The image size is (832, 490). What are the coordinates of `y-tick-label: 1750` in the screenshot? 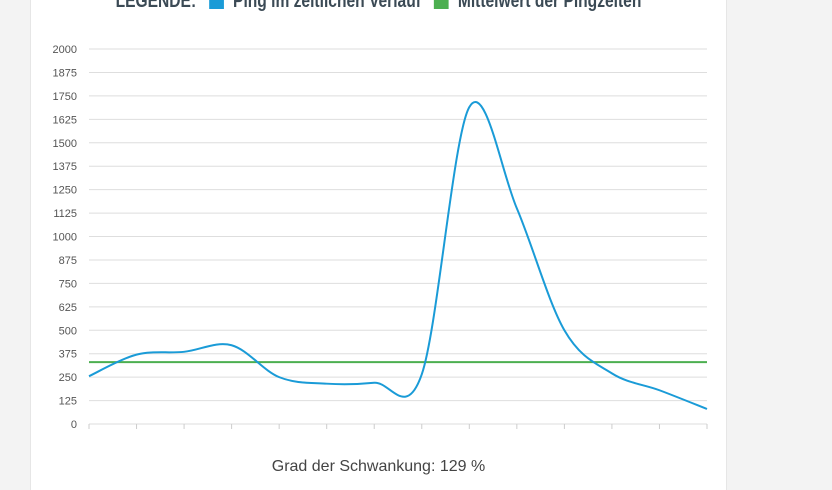 It's located at (65, 97).